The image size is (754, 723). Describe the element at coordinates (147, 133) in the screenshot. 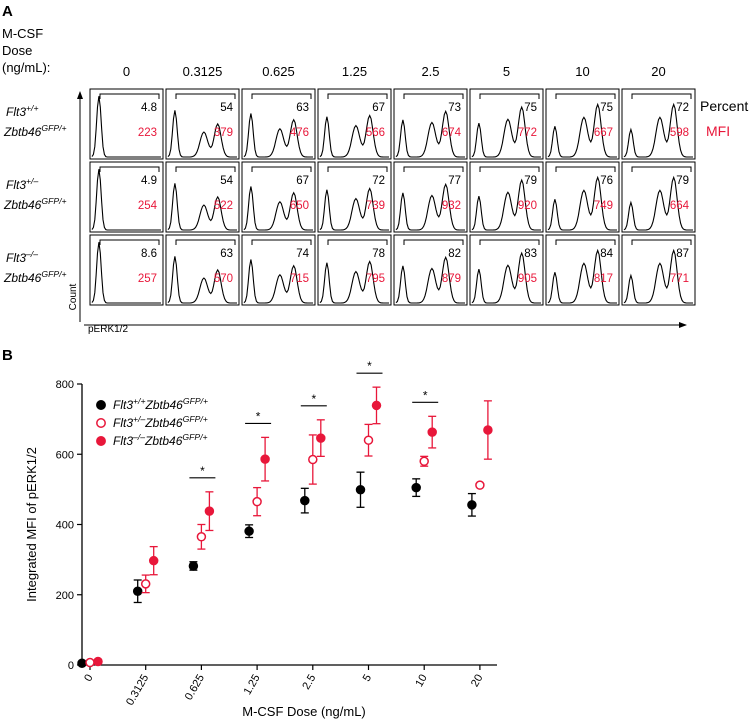

I see `mfi-value: 223` at that location.